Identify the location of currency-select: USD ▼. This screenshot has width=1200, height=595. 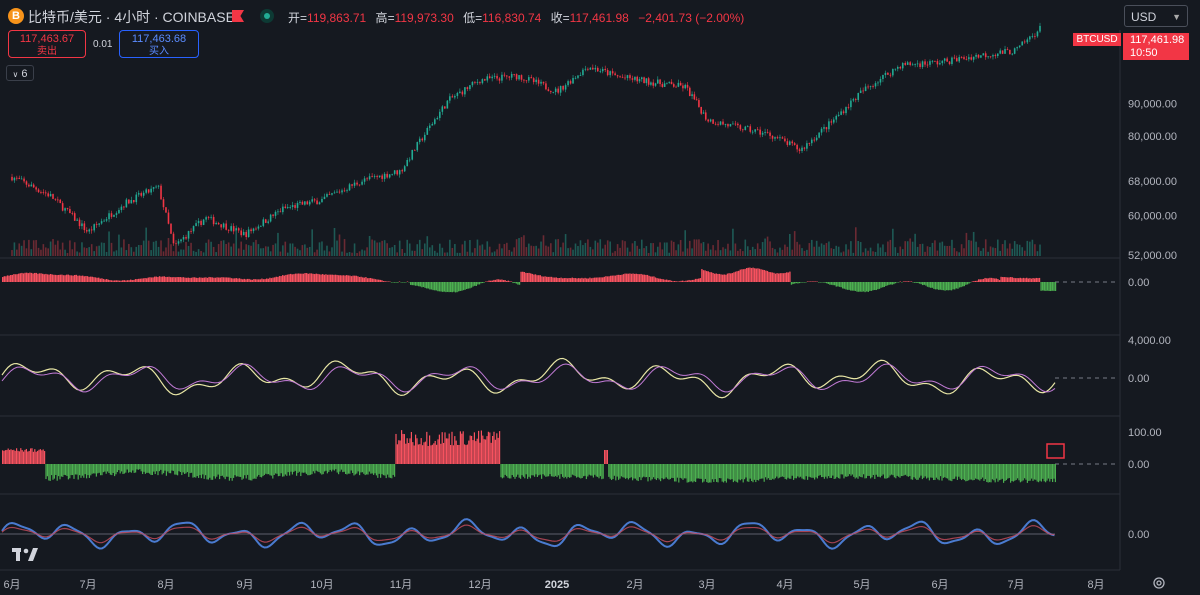
(1156, 16).